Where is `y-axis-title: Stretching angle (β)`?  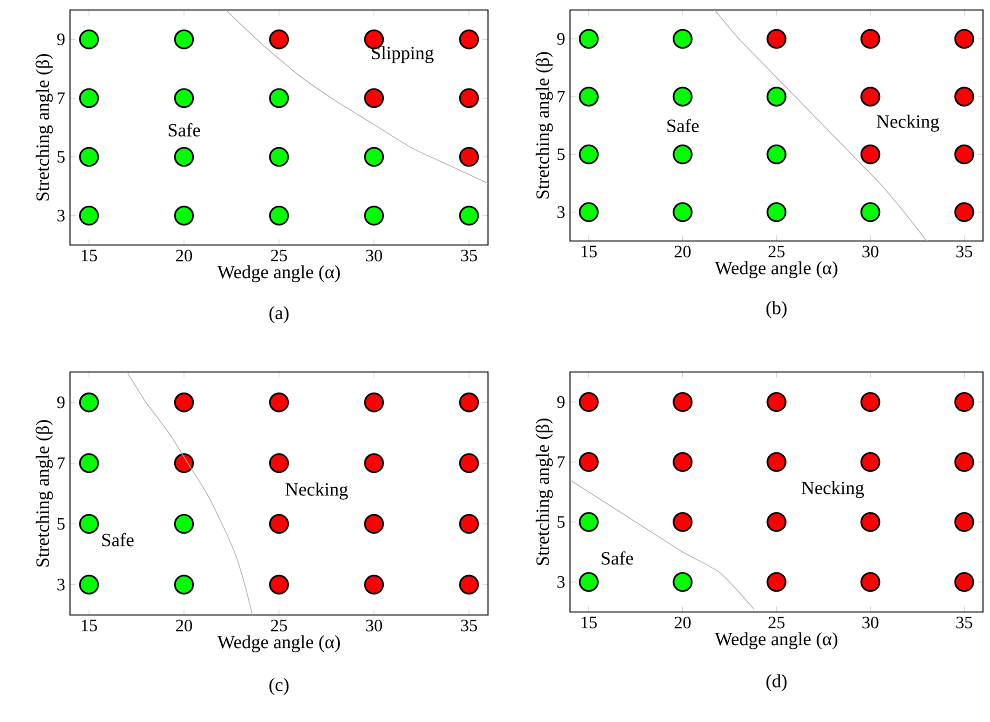
y-axis-title: Stretching angle (β) is located at coordinates (44, 493).